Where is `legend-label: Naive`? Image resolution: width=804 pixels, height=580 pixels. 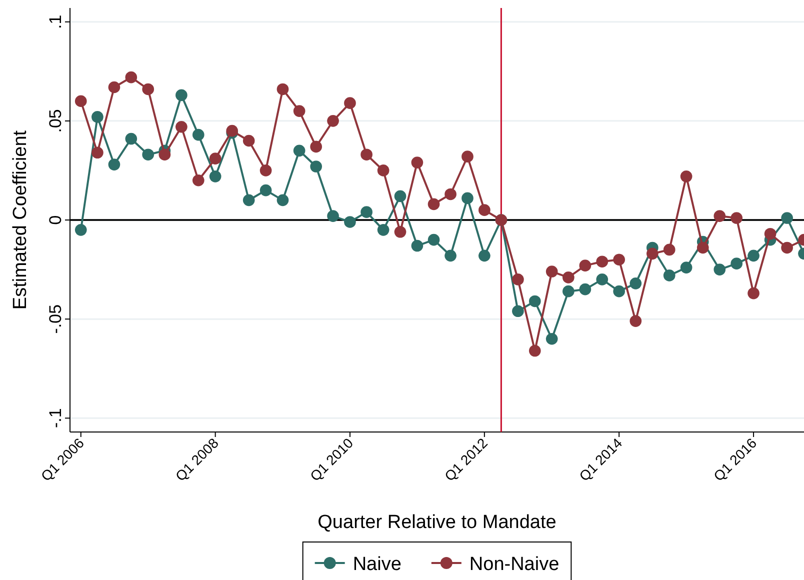 legend-label: Naive is located at coordinates (377, 564).